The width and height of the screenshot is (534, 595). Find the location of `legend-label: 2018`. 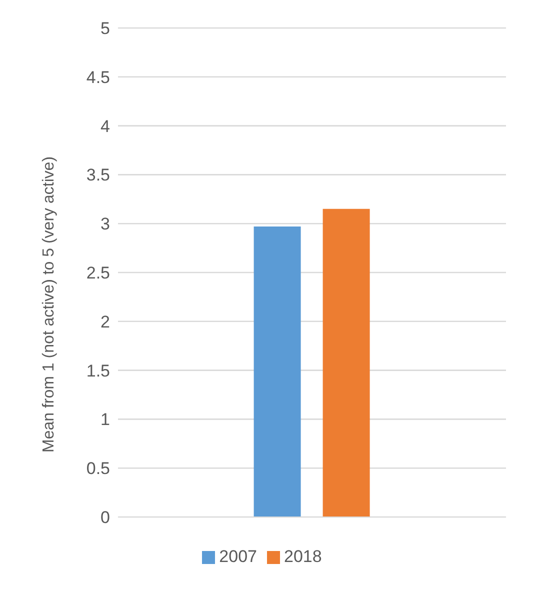

legend-label: 2018 is located at coordinates (303, 556).